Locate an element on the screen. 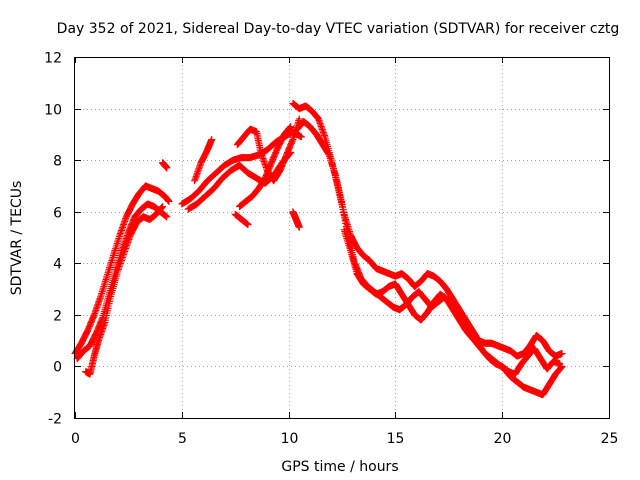 This screenshot has height=480, width=640. y-tick-label: 8 is located at coordinates (57, 162).